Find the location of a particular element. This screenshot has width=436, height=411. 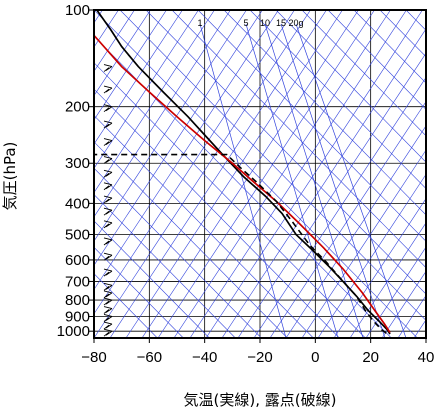

x-tick-label: −60 is located at coordinates (149, 357).